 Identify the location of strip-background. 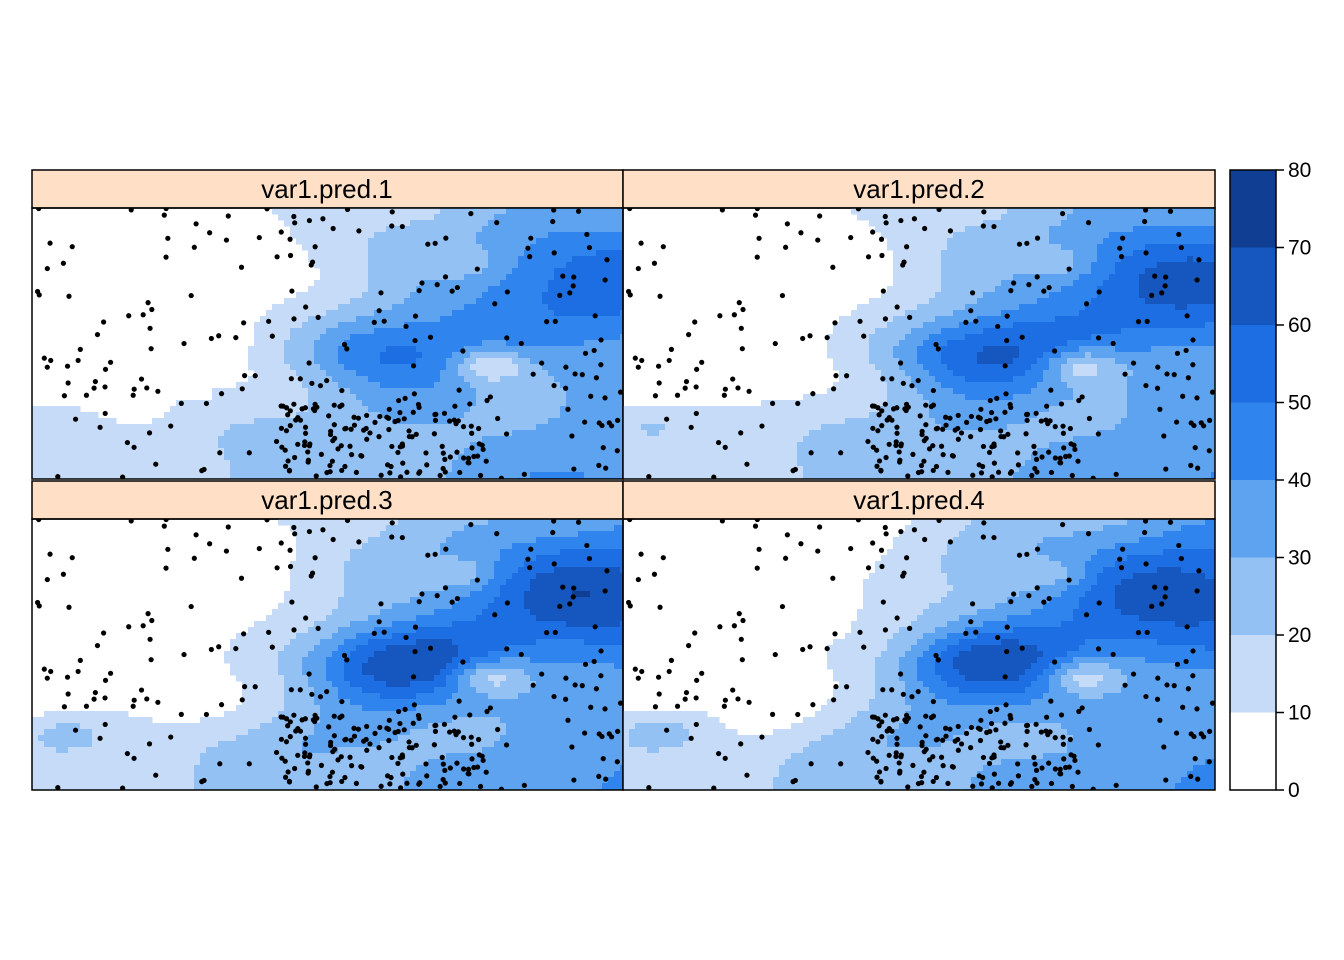
(327, 189).